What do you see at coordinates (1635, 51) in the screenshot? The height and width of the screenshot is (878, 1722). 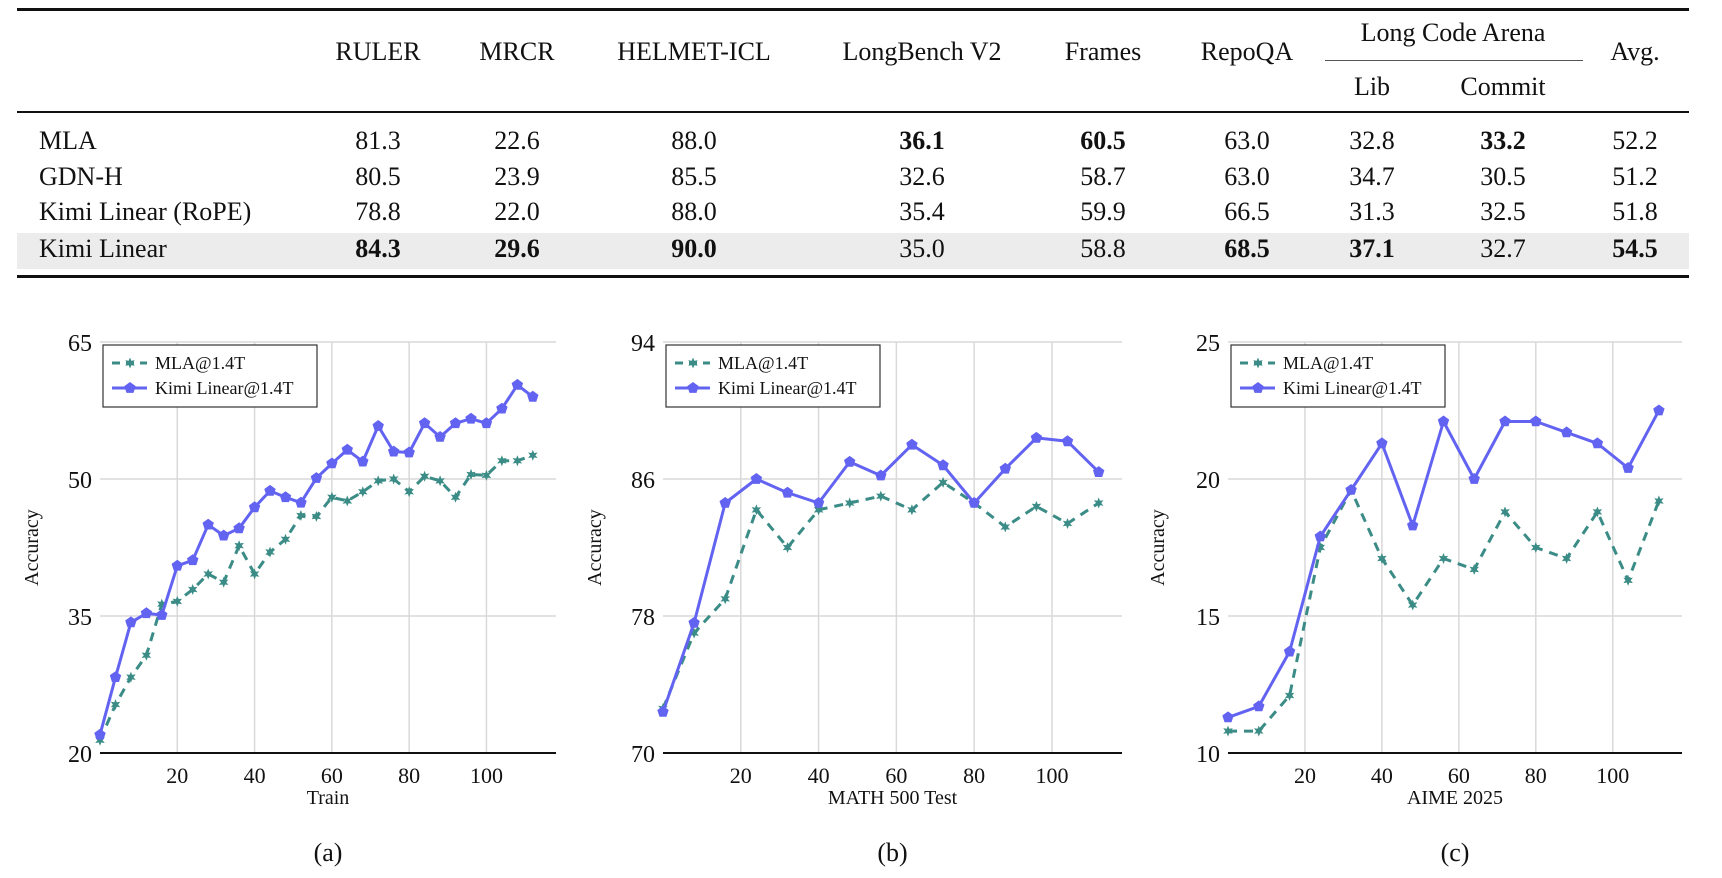 I see `column-header: Avg.` at bounding box center [1635, 51].